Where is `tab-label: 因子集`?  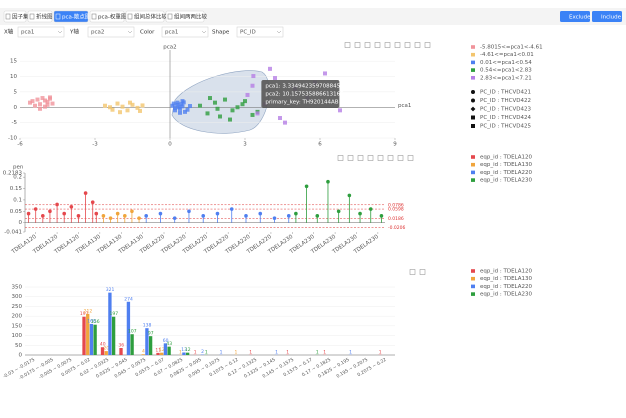 tab-label: 因子集 is located at coordinates (20, 16).